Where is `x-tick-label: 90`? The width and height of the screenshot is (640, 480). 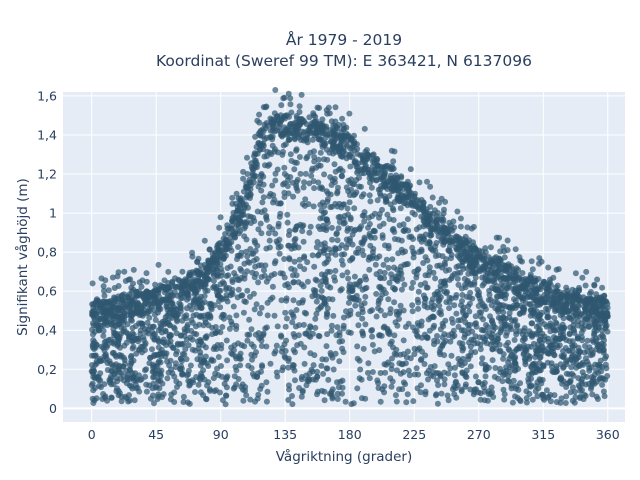
x-tick-label: 90 is located at coordinates (221, 434).